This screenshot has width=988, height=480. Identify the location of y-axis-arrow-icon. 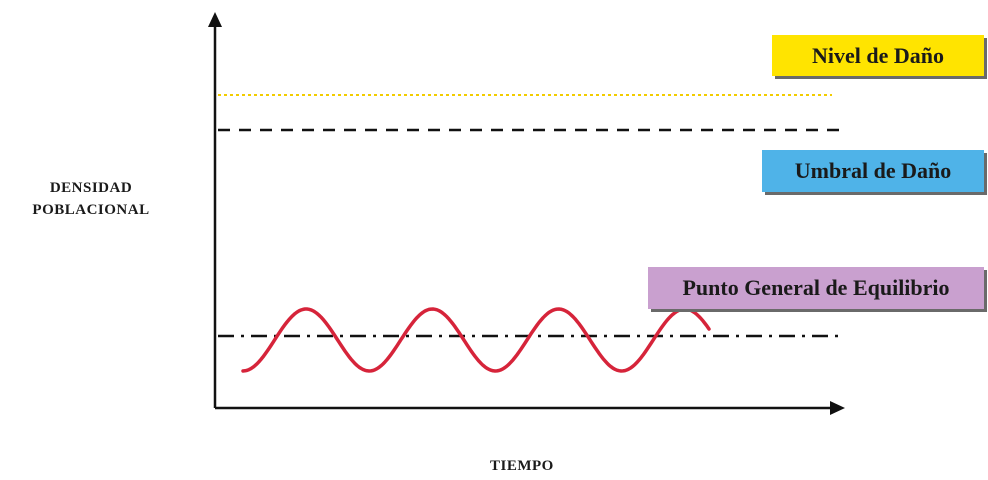
(215, 19).